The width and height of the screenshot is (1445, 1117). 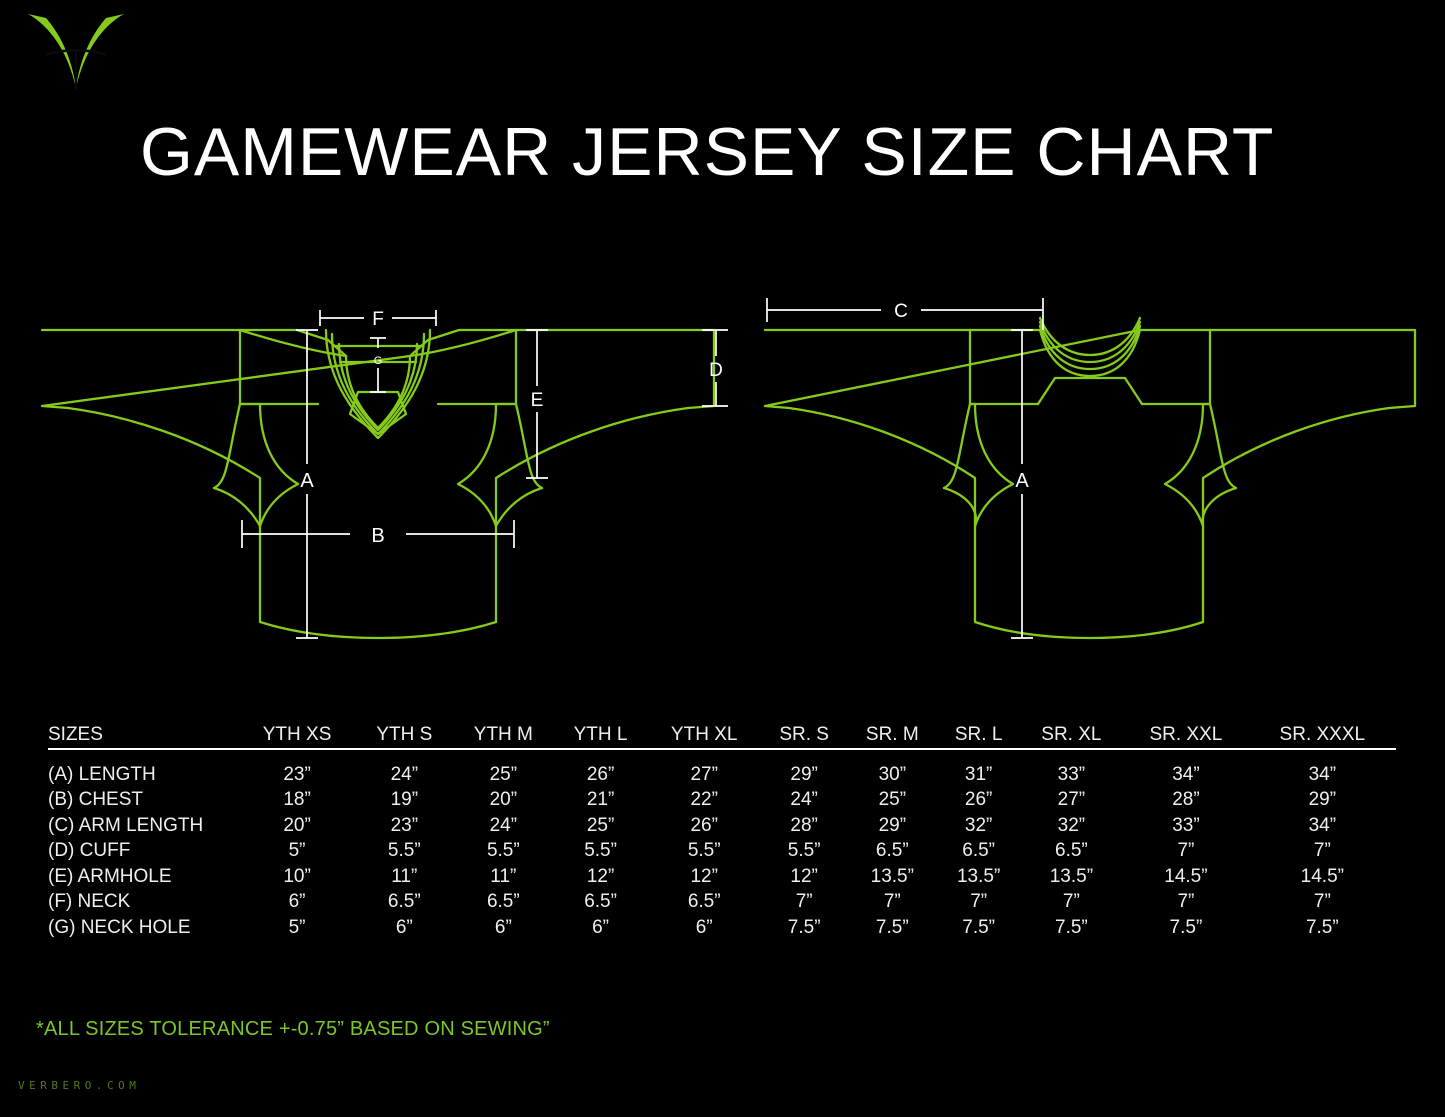 I want to click on dim-label-A-front: A, so click(x=307, y=481).